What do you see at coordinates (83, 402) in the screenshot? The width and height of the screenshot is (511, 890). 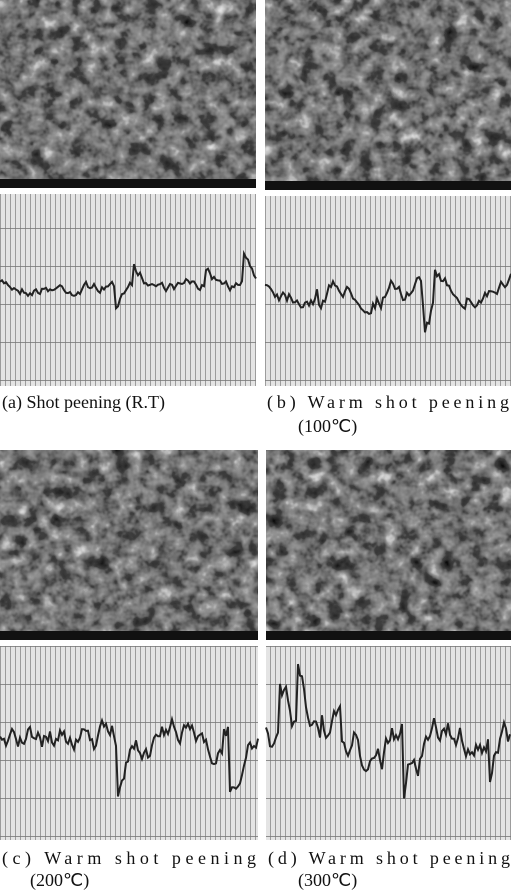 I see `caption: (a) Shot peening (R.T)` at bounding box center [83, 402].